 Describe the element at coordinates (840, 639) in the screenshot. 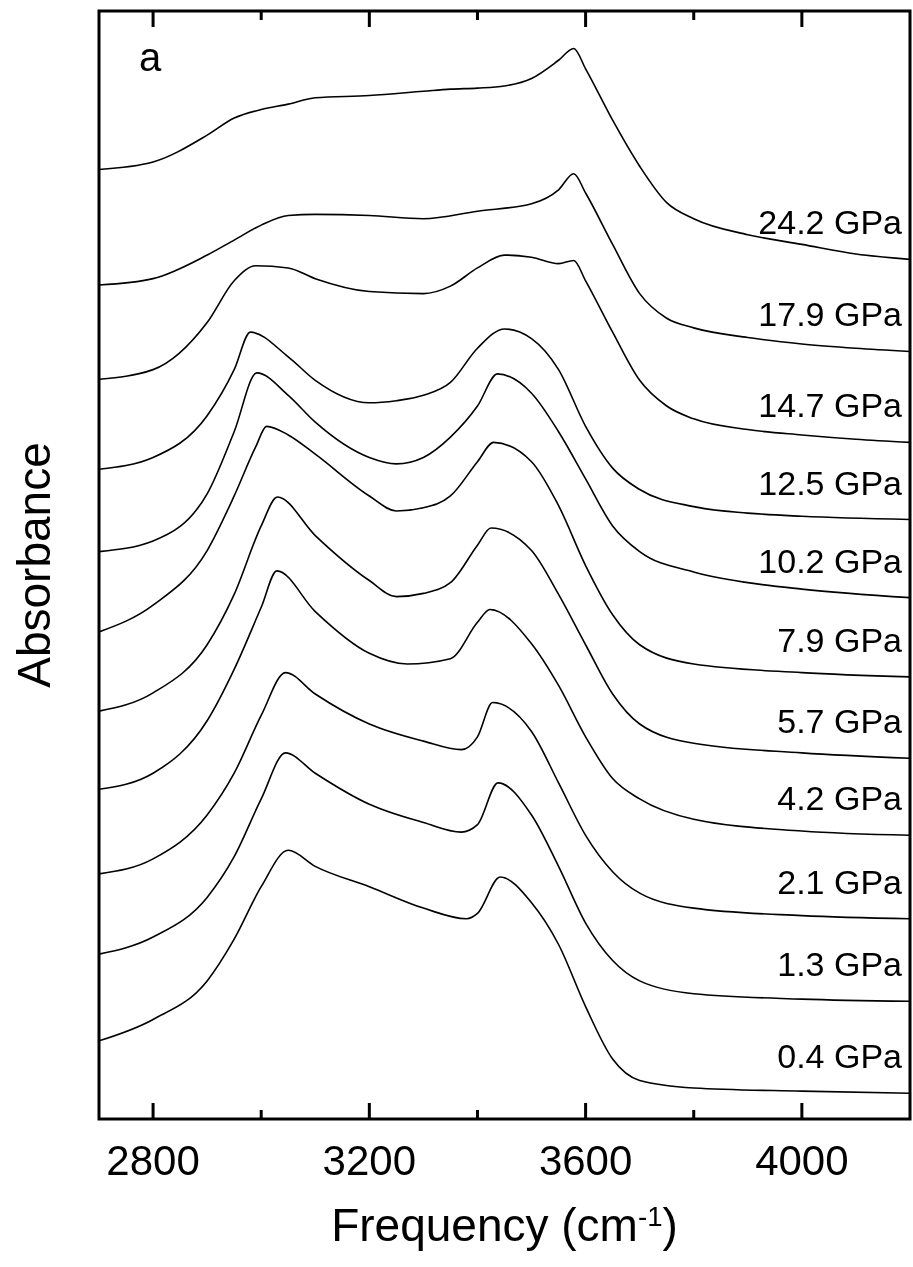

I see `series-label: 7.9 GPa` at that location.